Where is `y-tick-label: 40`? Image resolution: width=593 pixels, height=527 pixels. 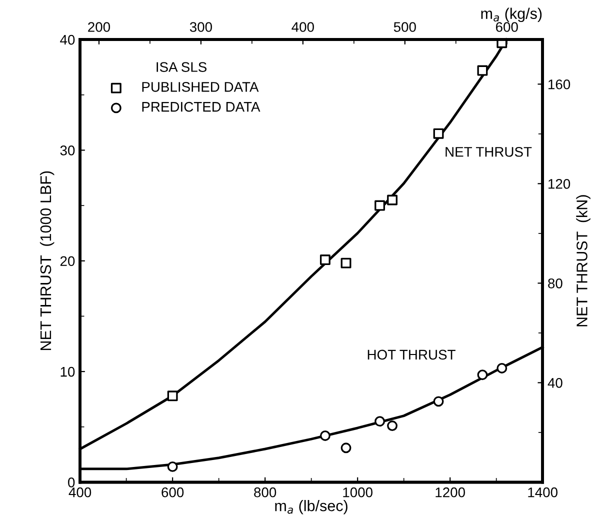
y-tick-label: 40 is located at coordinates (67, 39).